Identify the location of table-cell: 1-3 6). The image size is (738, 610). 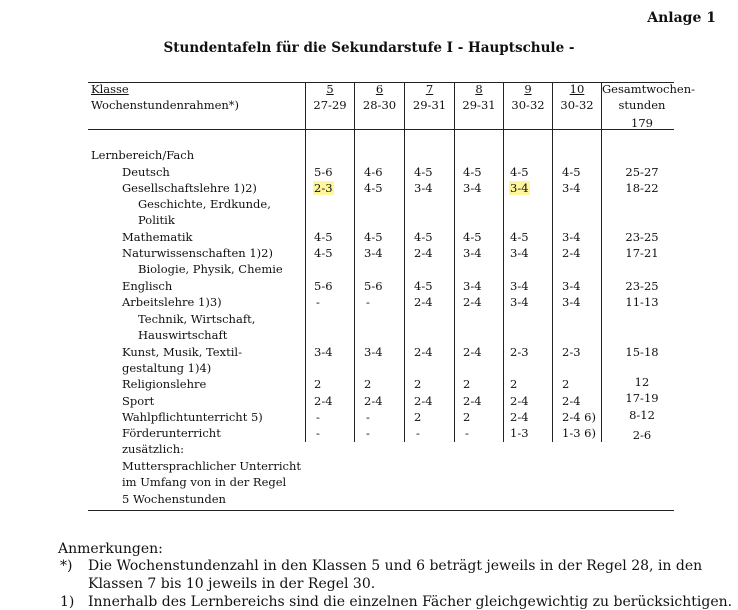
(579, 433).